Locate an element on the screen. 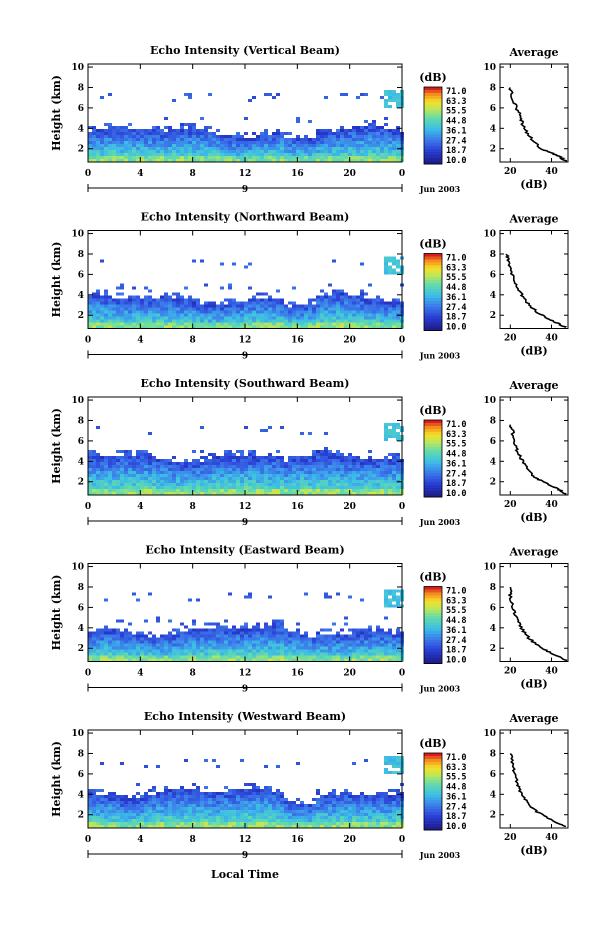  colorbar-unit: (dB) is located at coordinates (432, 577).